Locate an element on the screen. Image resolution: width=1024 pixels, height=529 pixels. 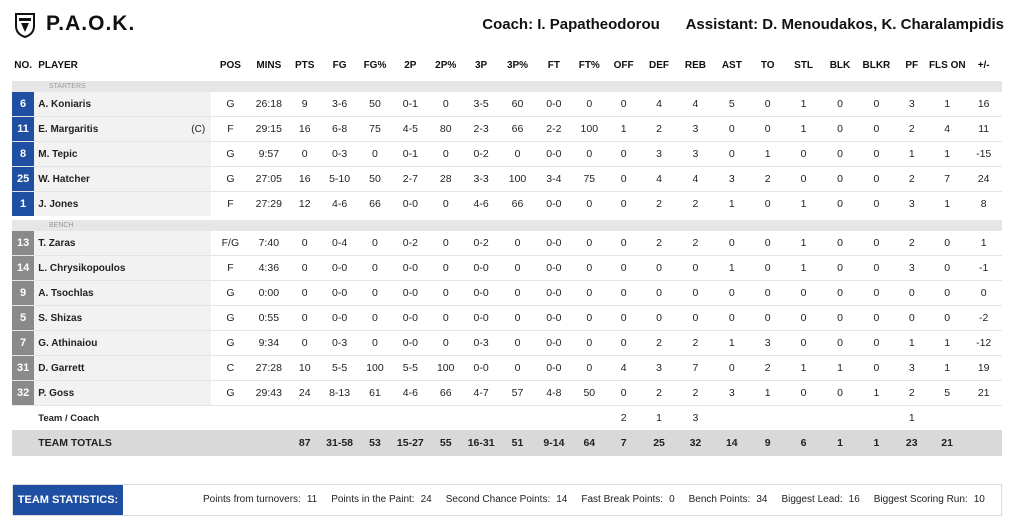
team-stat: Second Chance Points: 14 is located at coordinates (507, 500).